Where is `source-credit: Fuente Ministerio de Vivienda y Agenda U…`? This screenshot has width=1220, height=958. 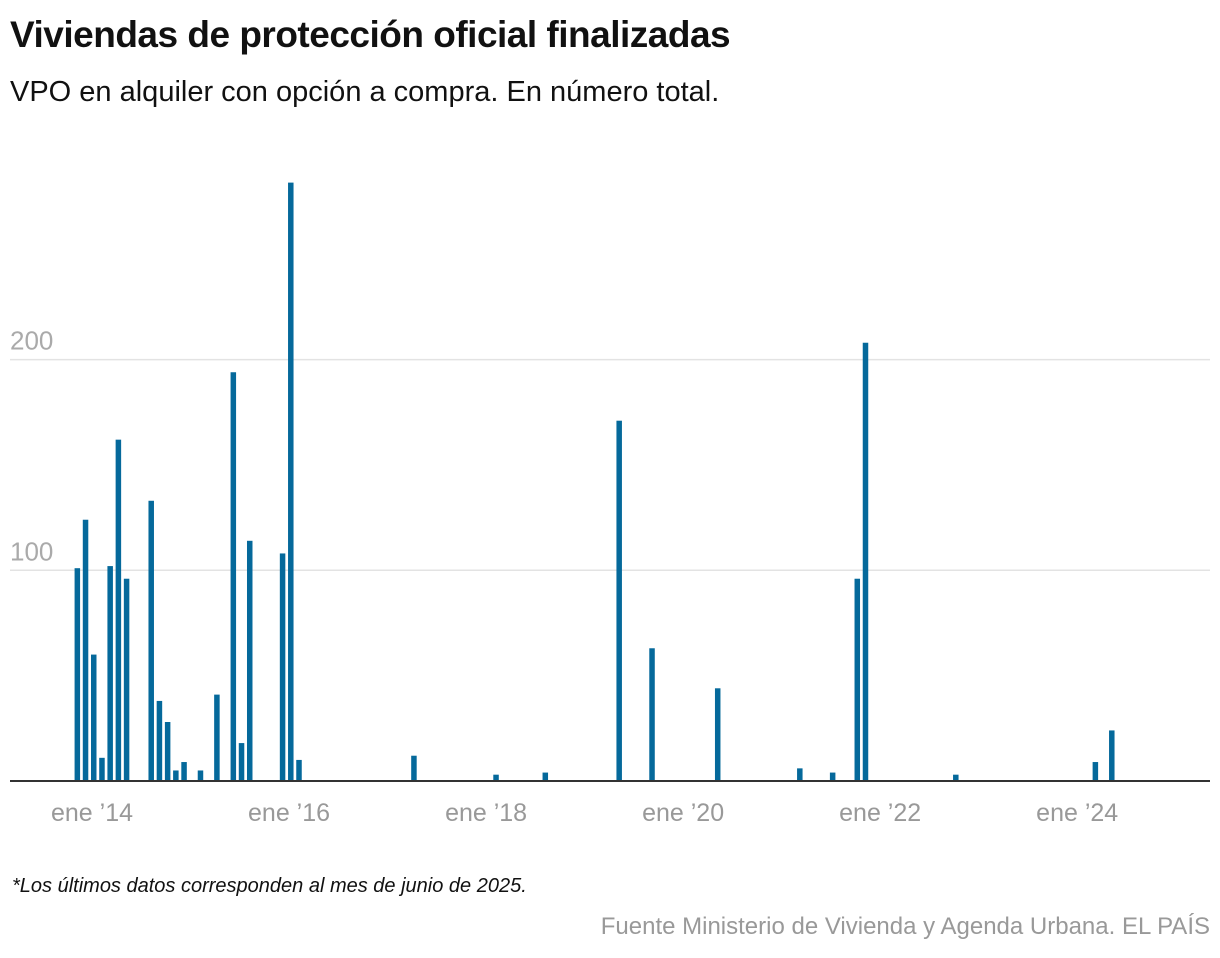 source-credit: Fuente Ministerio de Vivienda y Agenda U… is located at coordinates (905, 926).